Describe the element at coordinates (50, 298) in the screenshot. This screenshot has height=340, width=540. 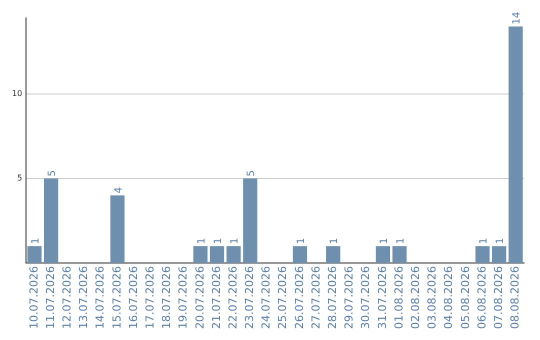
I see `x-tick-label: 11.07.2026` at that location.